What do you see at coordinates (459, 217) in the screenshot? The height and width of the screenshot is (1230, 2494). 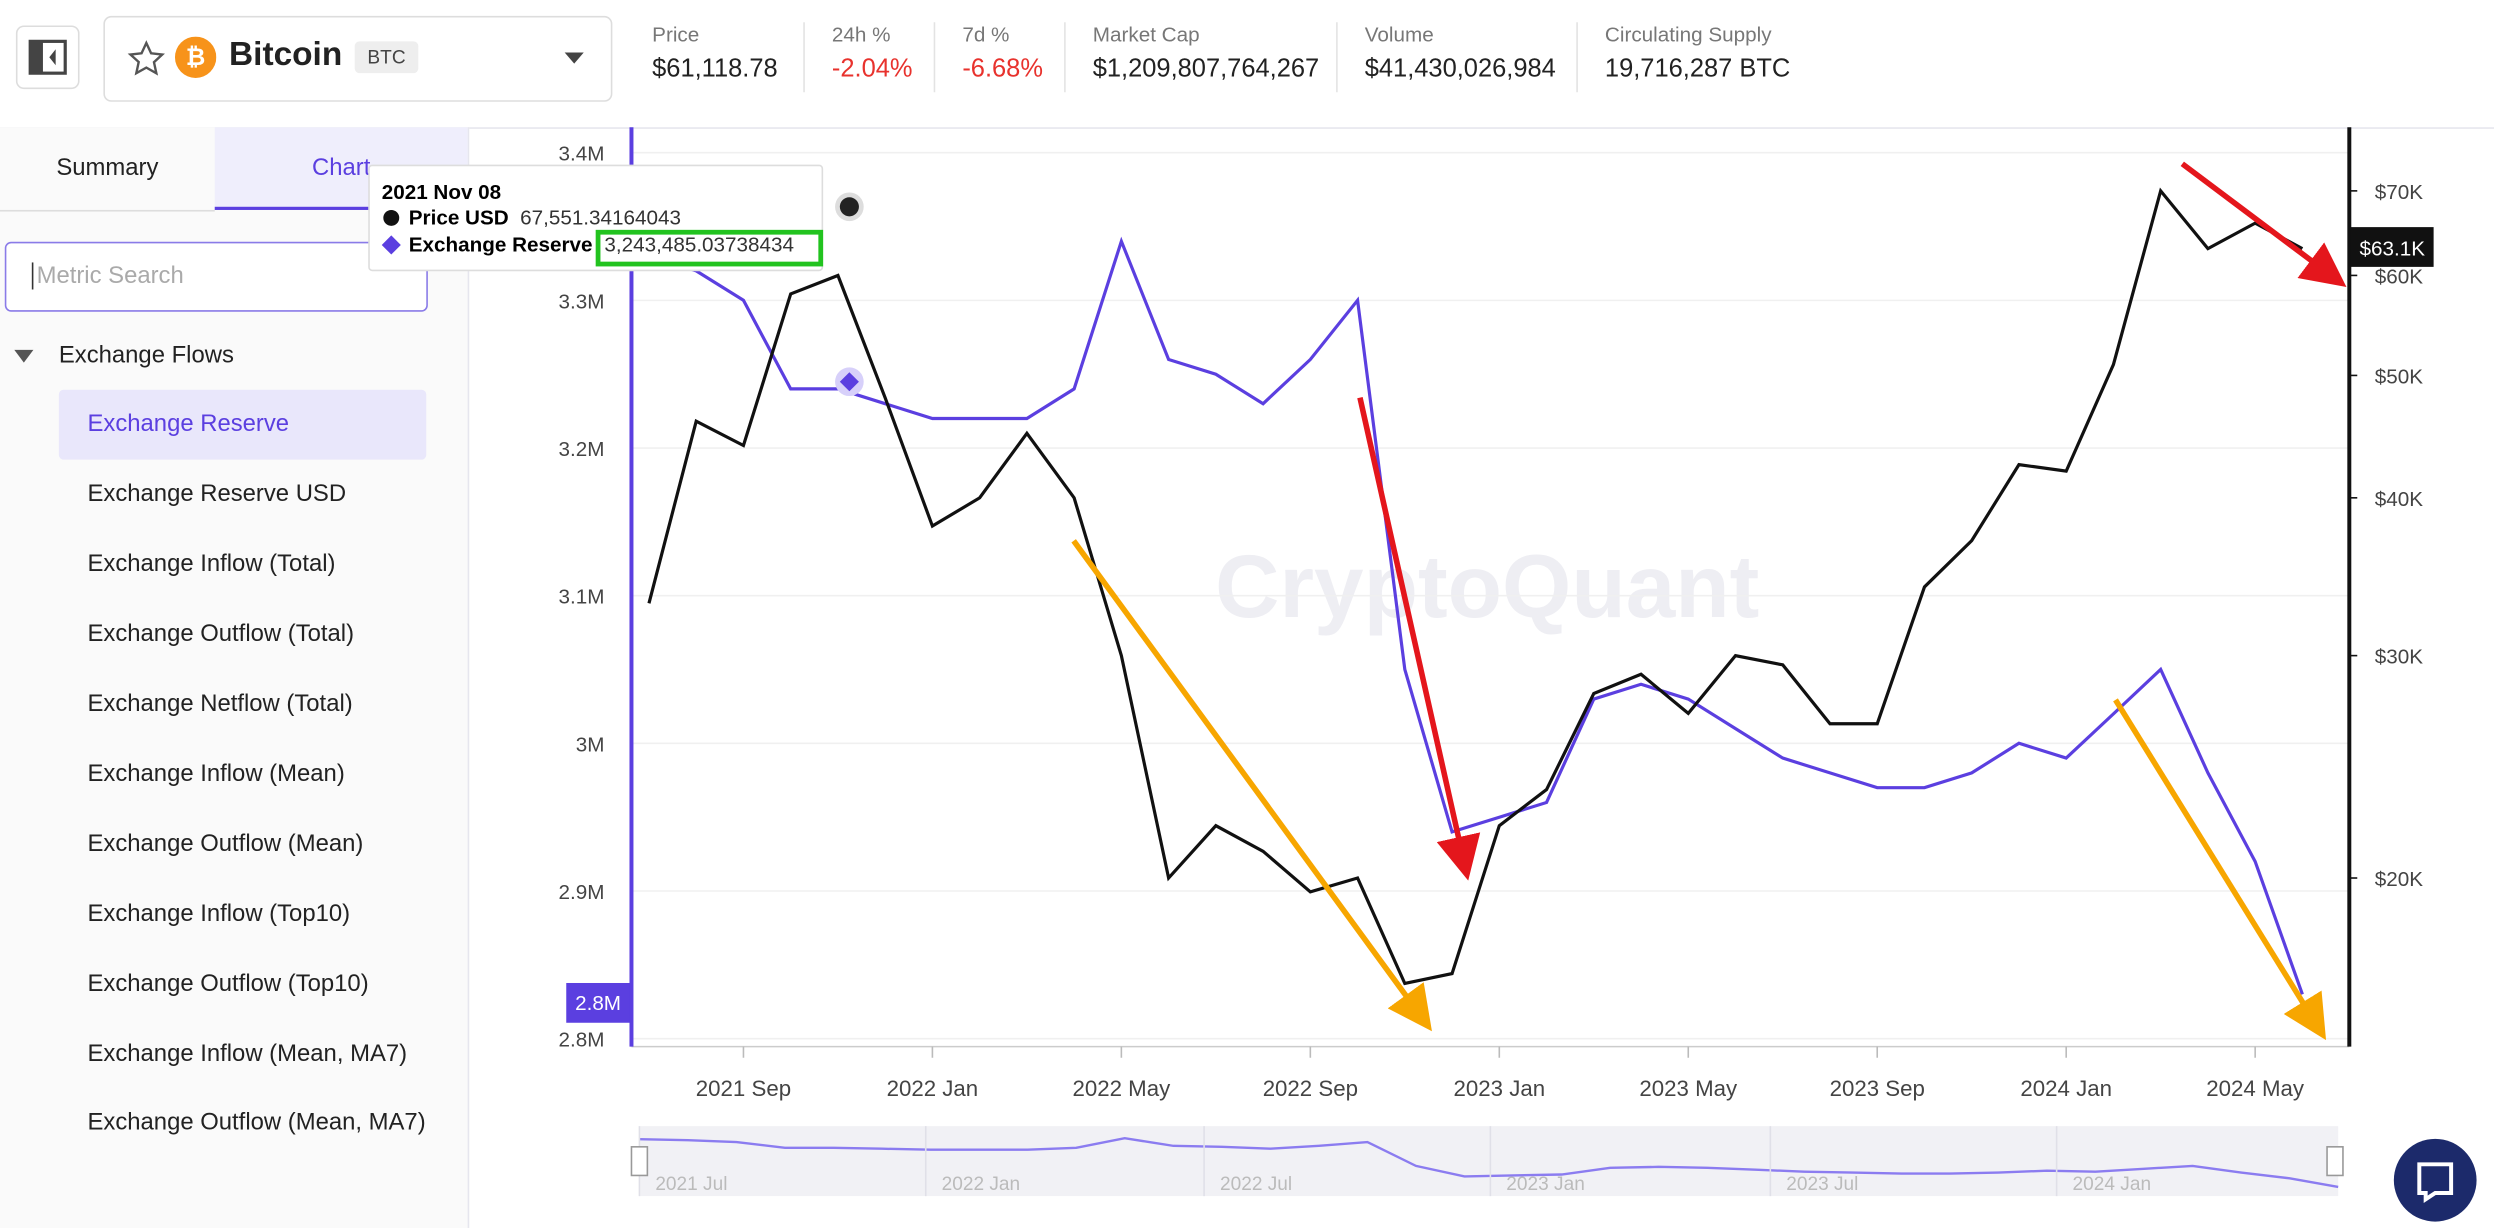 I see `tooltip-name: Price USD` at bounding box center [459, 217].